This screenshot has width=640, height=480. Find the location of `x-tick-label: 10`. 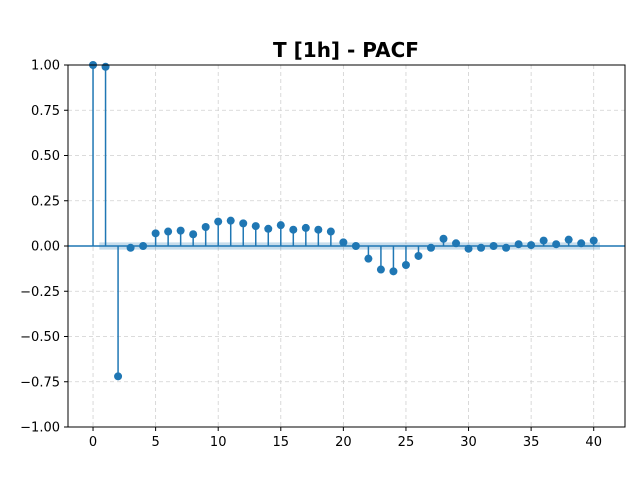

x-tick-label: 10 is located at coordinates (218, 442).